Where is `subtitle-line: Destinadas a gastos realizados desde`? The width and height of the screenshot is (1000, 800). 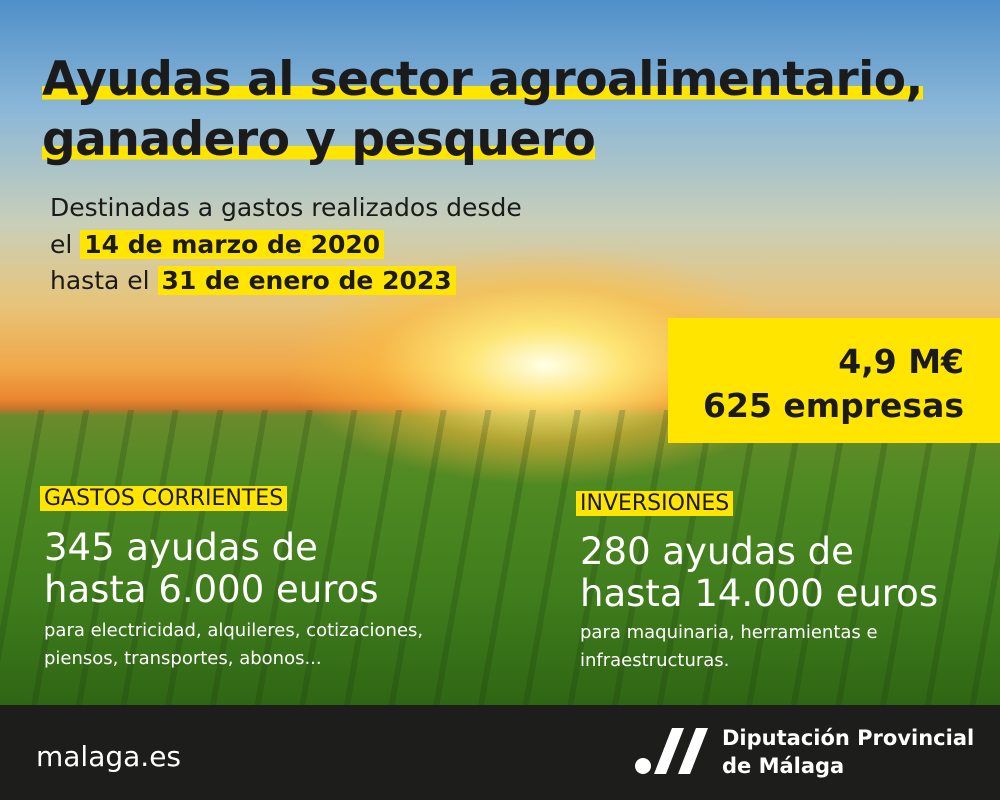 subtitle-line: Destinadas a gastos realizados desde is located at coordinates (286, 207).